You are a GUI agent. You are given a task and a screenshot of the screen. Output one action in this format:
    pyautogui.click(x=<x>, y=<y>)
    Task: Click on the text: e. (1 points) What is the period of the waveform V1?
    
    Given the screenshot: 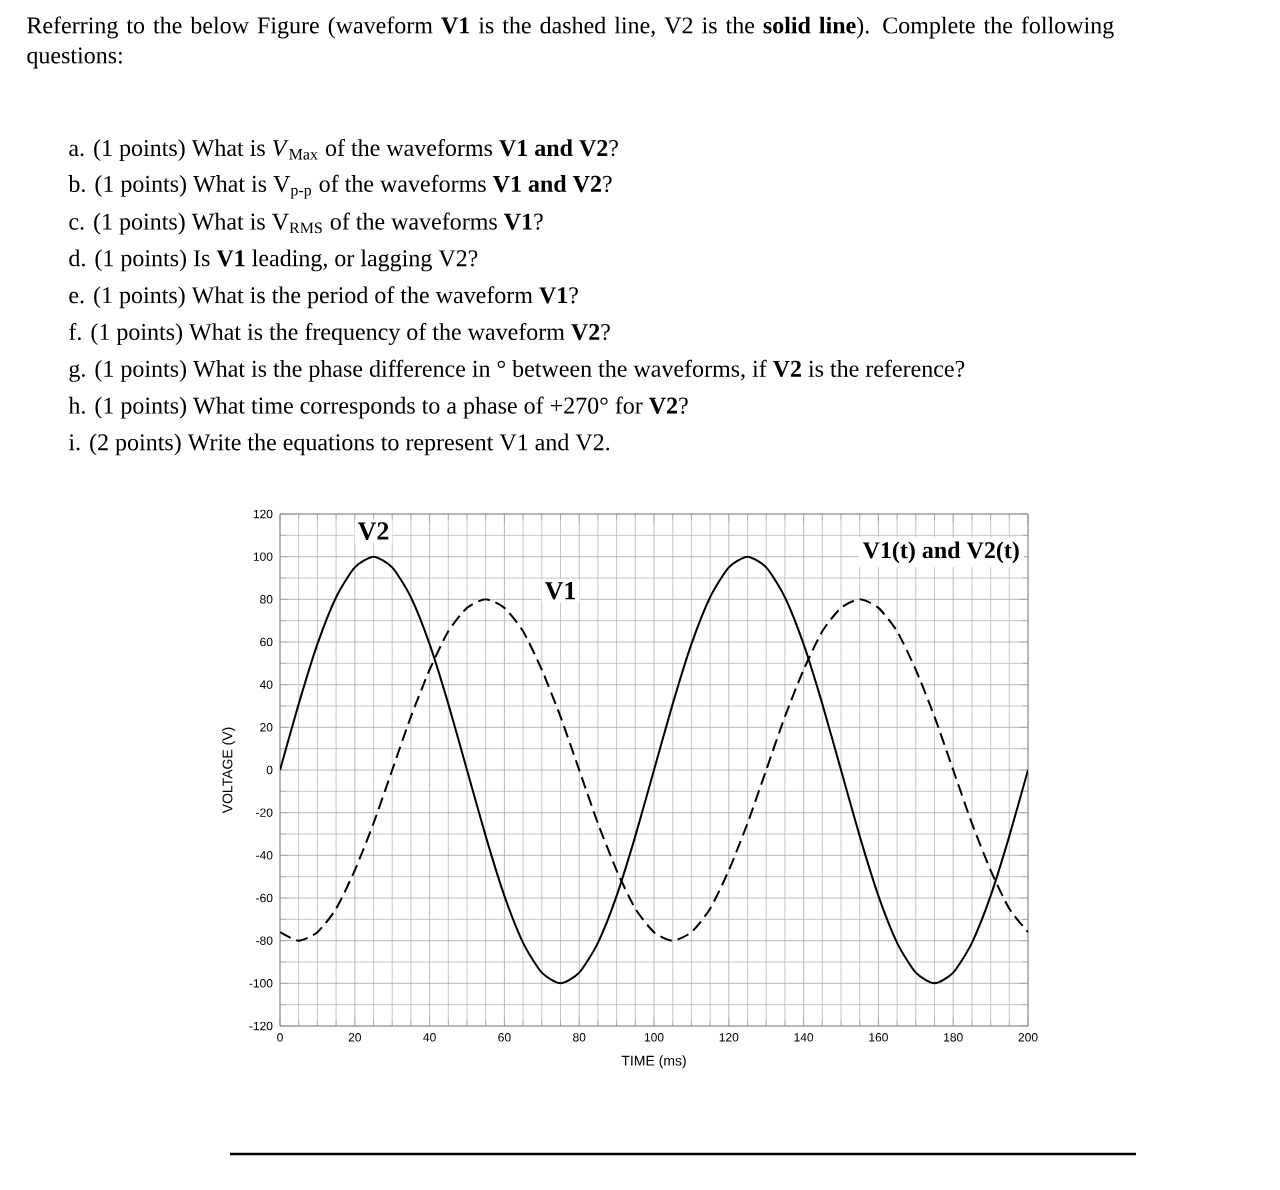 What is the action you would take?
    pyautogui.click(x=323, y=297)
    